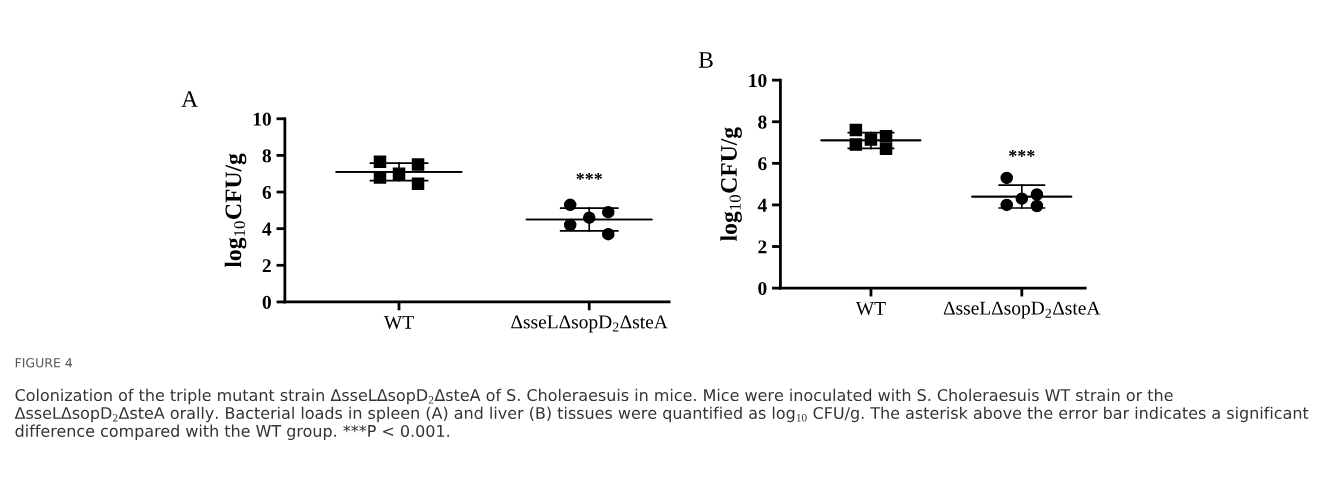  Describe the element at coordinates (44, 363) in the screenshot. I see `caption: FIGURE 4` at that location.